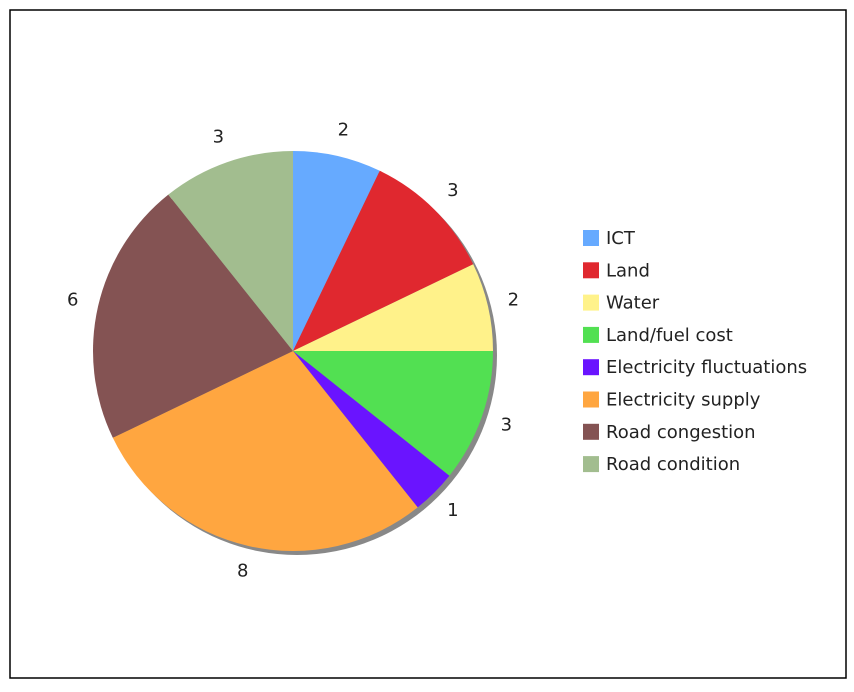  Describe the element at coordinates (72, 300) in the screenshot. I see `data-label: 6` at that location.